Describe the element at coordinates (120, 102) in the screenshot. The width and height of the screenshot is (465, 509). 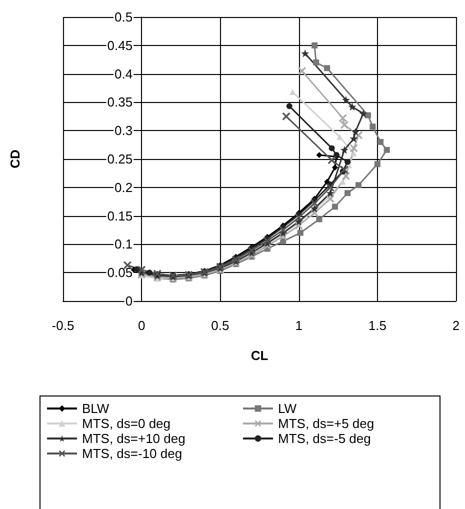
I see `y-tick-label: 0.35` at that location.